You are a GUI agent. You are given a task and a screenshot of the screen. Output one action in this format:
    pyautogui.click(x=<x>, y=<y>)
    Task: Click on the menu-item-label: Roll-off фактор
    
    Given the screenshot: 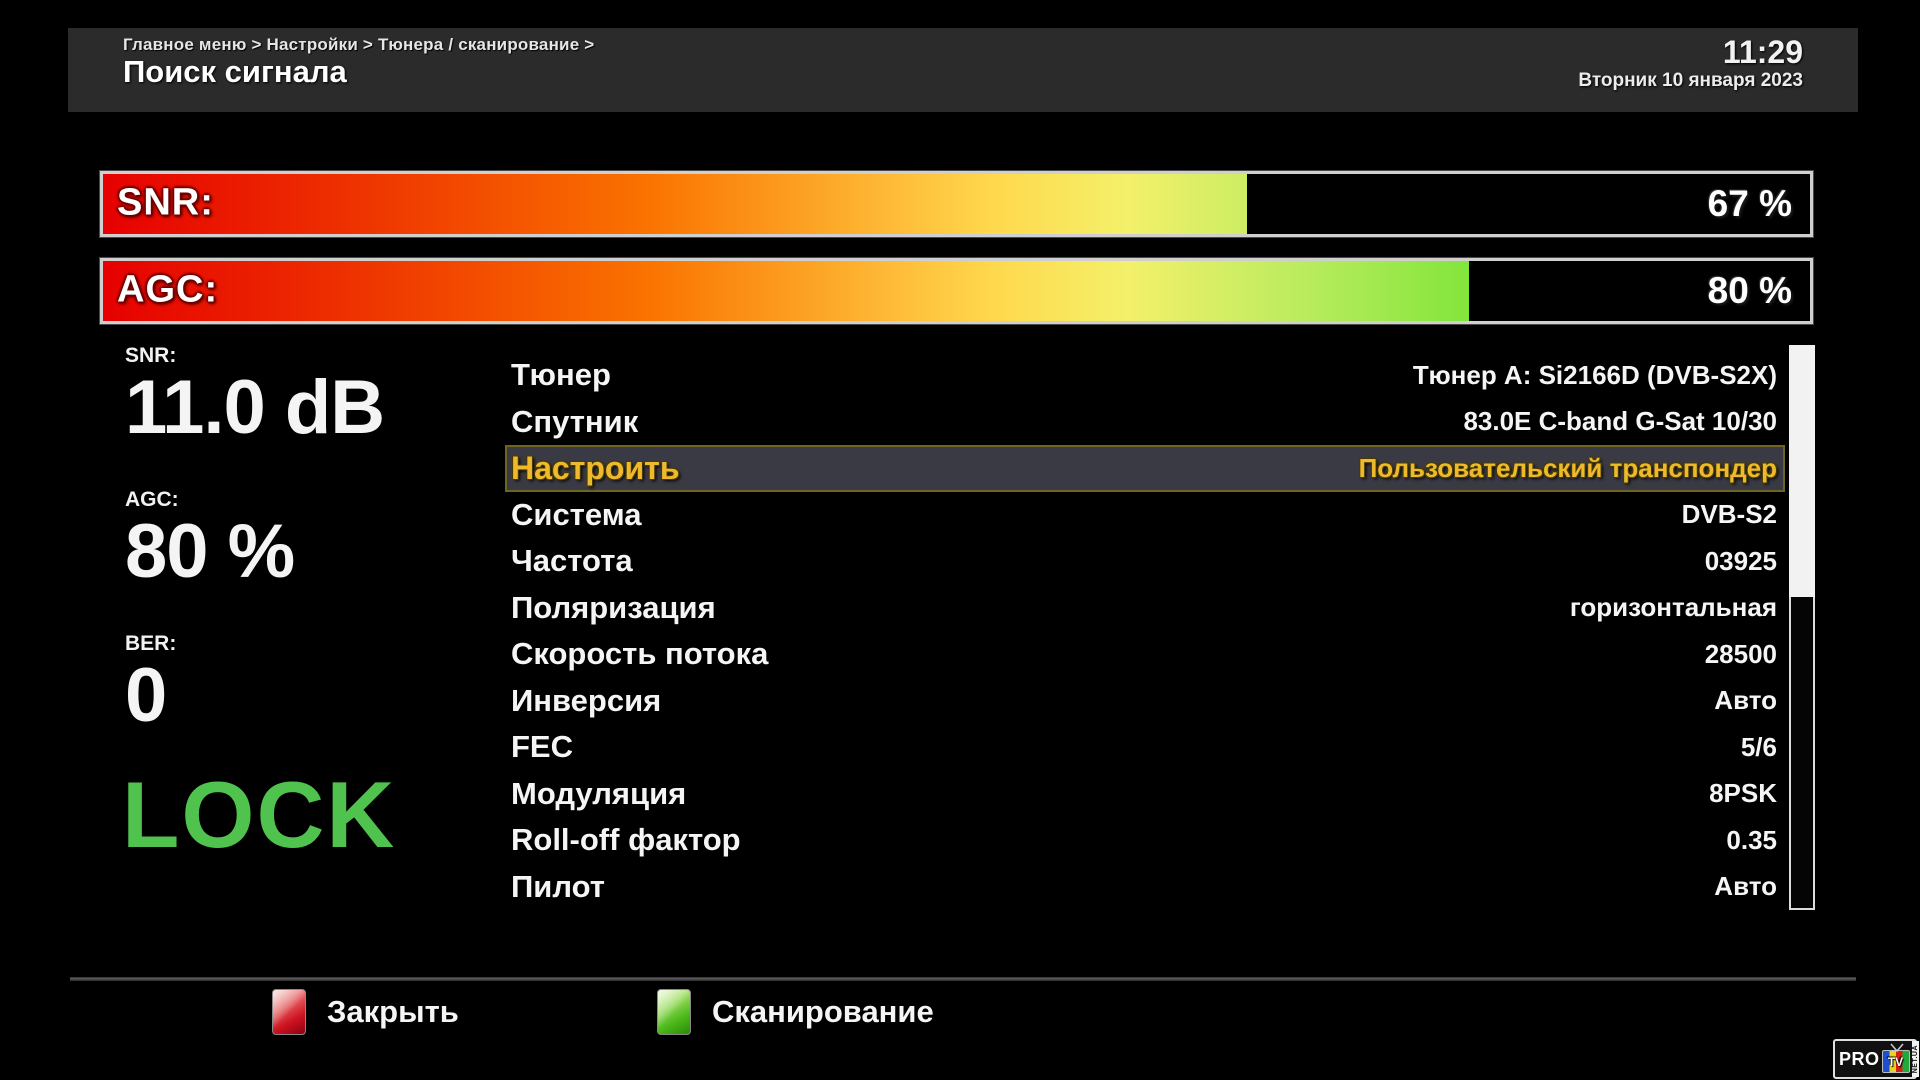 What is the action you would take?
    pyautogui.click(x=626, y=840)
    